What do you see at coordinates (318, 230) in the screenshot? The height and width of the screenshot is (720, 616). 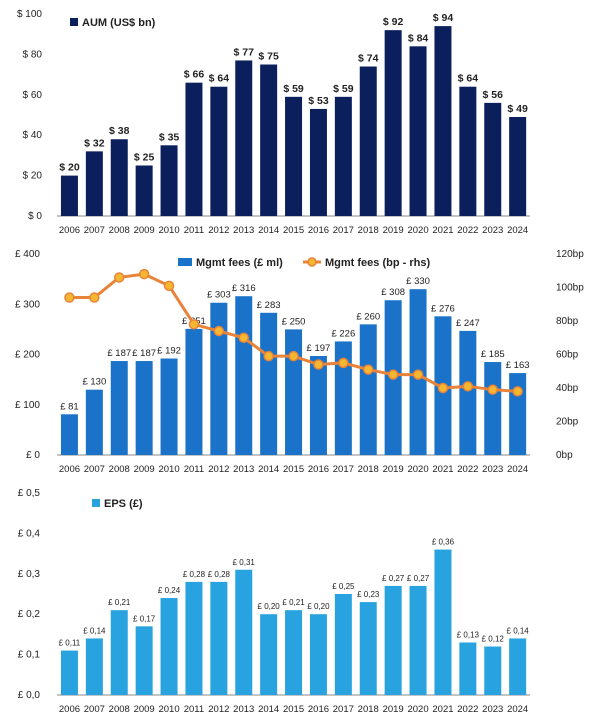 I see `aum-xtick-label: 2016` at bounding box center [318, 230].